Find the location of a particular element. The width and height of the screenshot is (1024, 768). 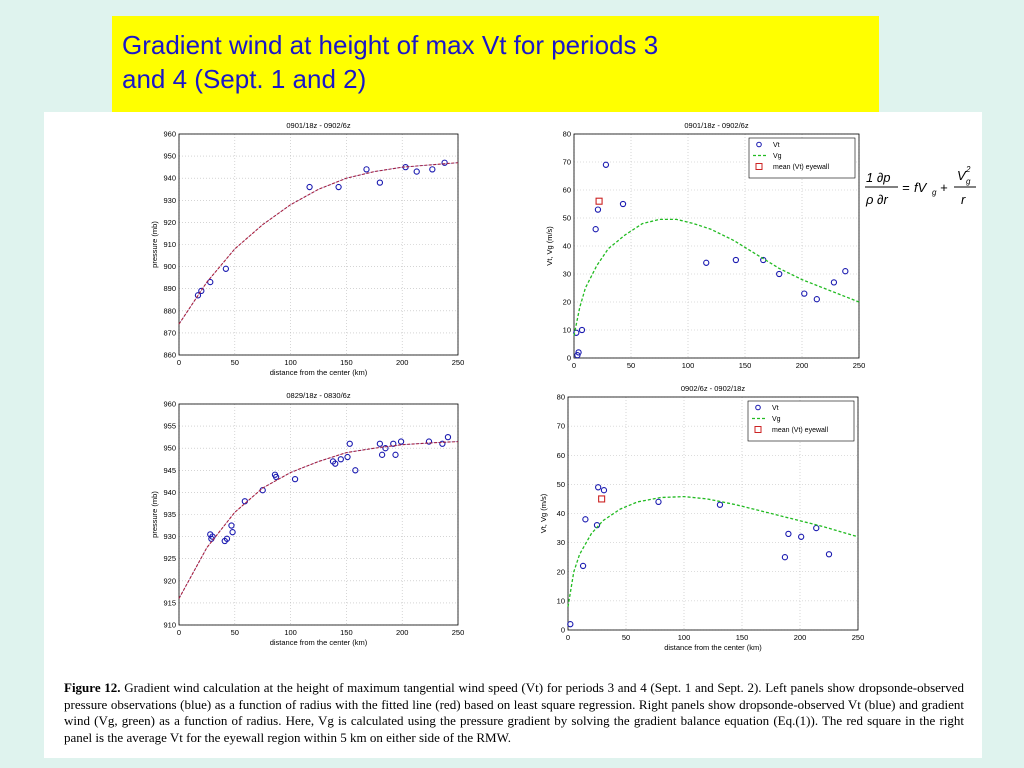

chart1-frame is located at coordinates (318, 244).